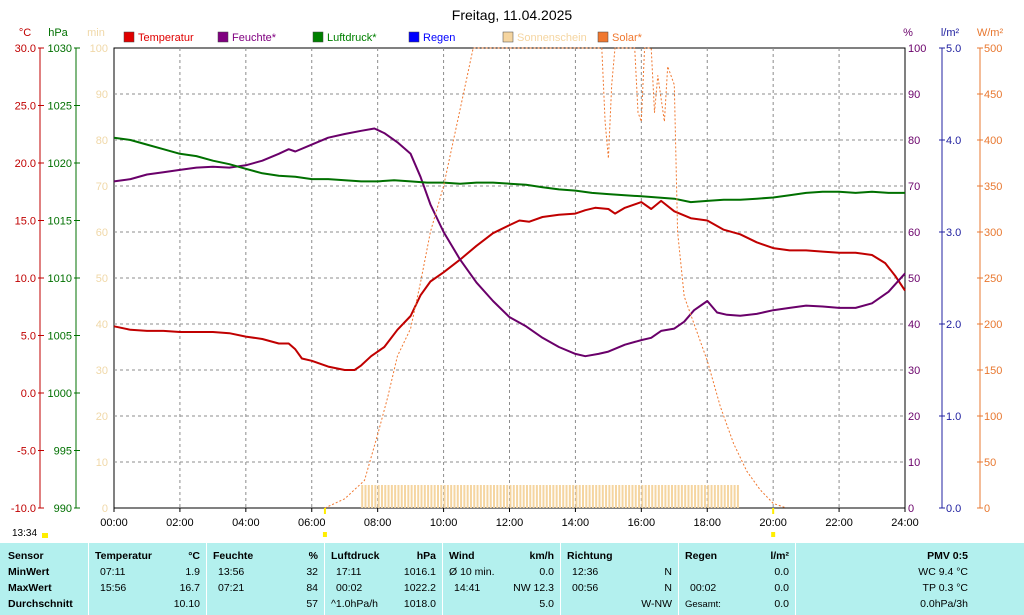 Image resolution: width=1024 pixels, height=615 pixels. What do you see at coordinates (25, 107) in the screenshot?
I see `temp-tick-label: 25.0` at bounding box center [25, 107].